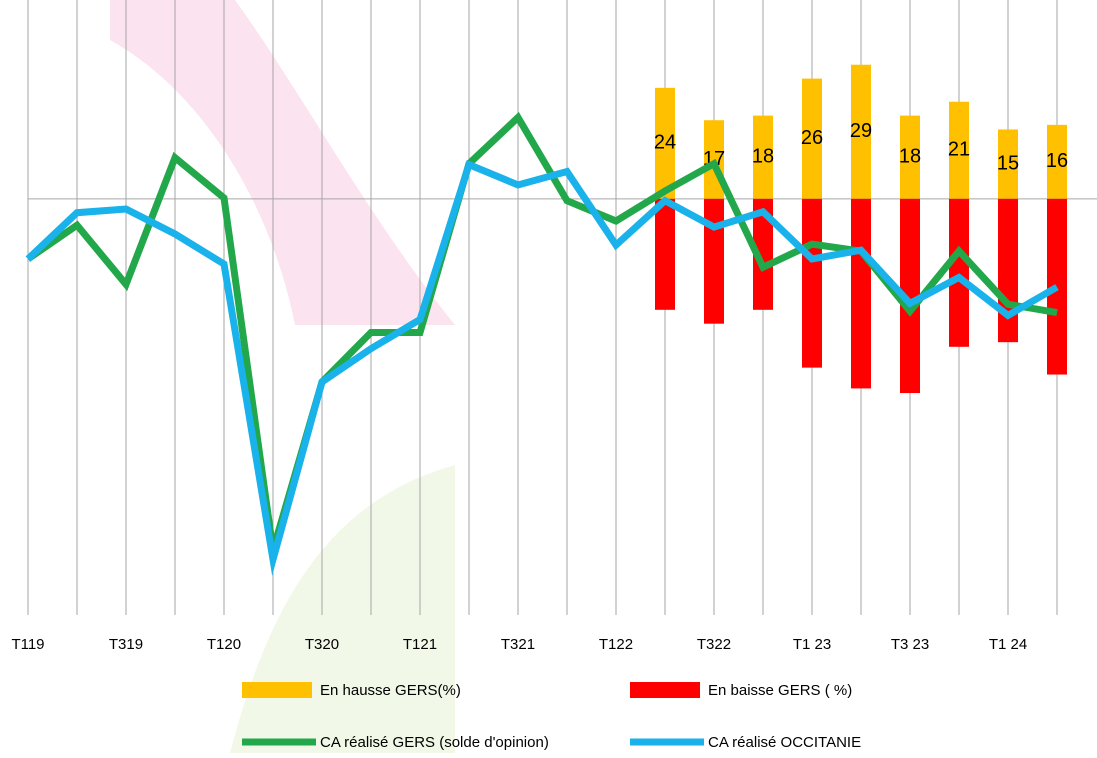  I want to click on legend-label: En baisse GERS ( %), so click(780, 690).